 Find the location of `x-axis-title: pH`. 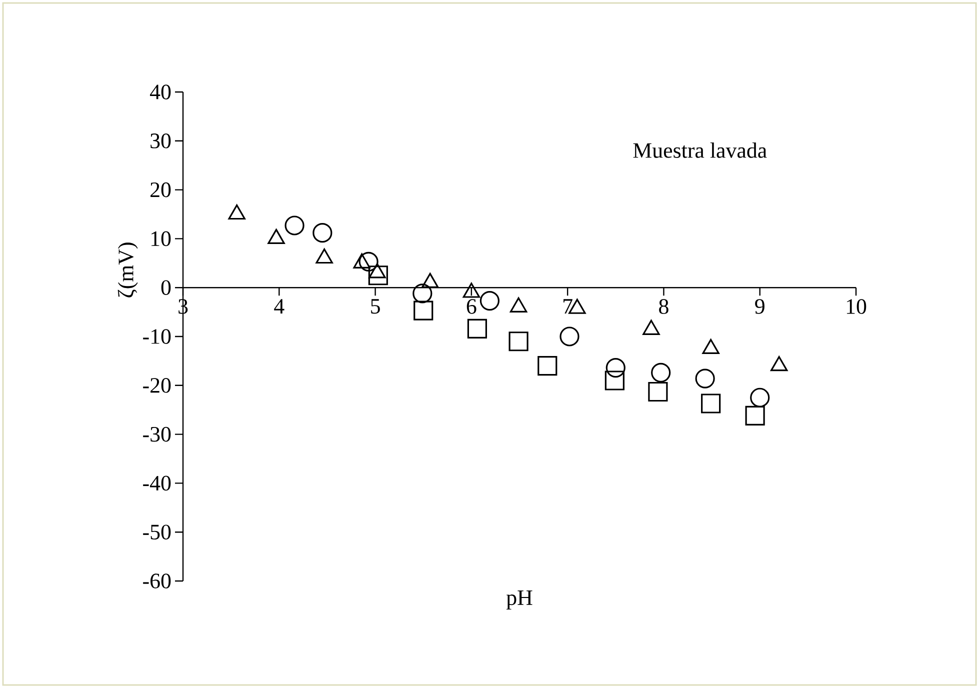

x-axis-title: pH is located at coordinates (519, 600).